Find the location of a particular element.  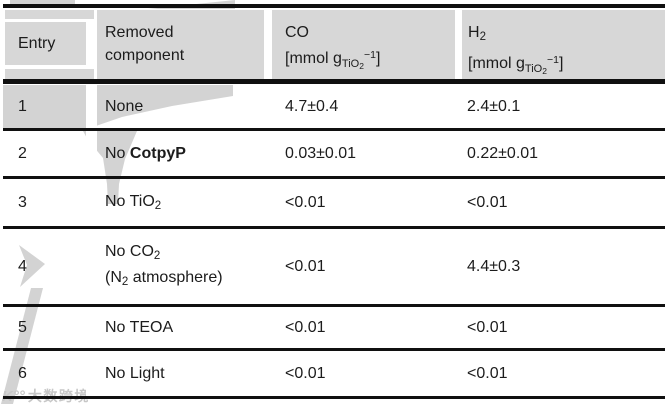

column-header-removed-line1: Removed is located at coordinates (139, 32).